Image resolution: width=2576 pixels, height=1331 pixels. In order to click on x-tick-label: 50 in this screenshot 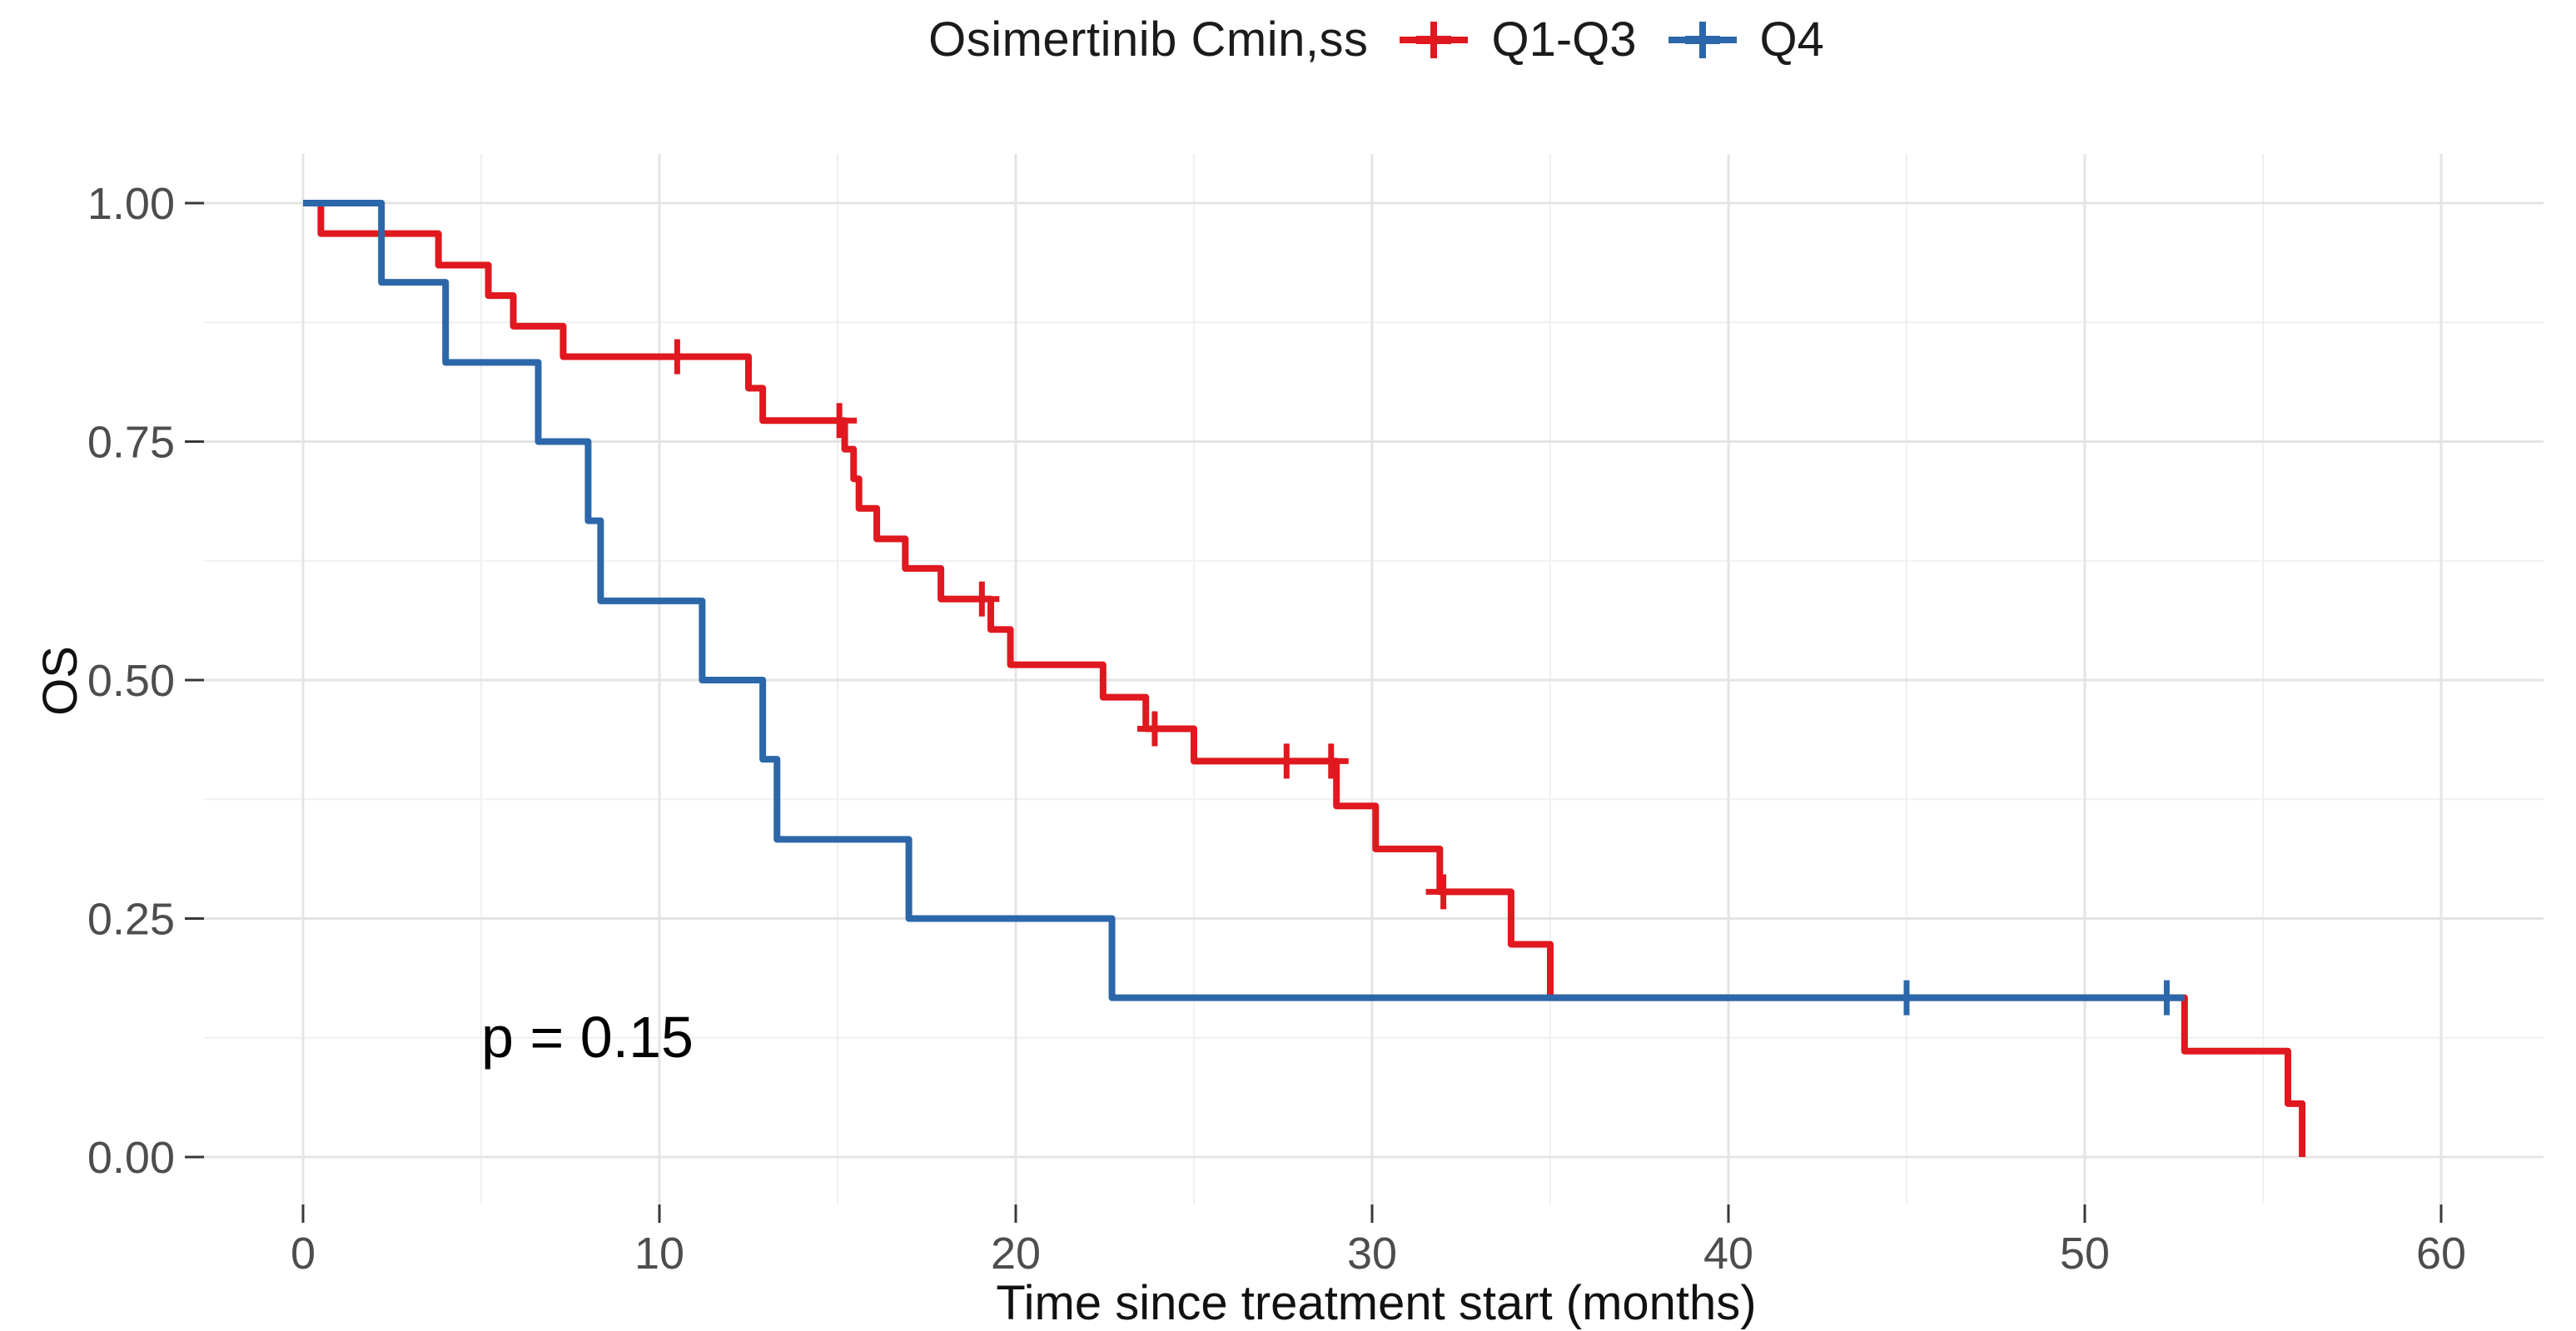, I will do `click(2085, 1254)`.